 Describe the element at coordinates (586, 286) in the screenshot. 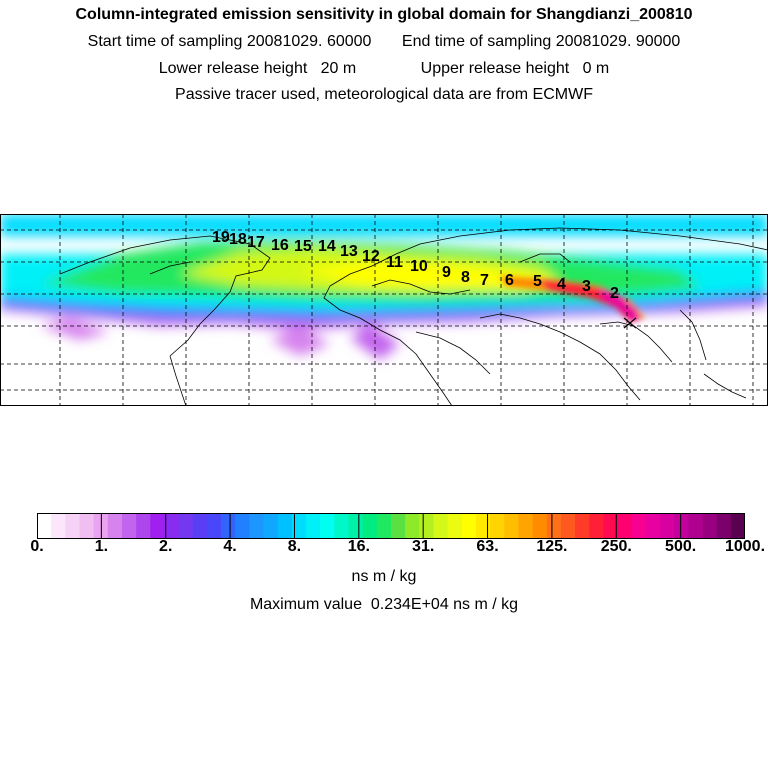

I see `trajectory-label: 3` at that location.